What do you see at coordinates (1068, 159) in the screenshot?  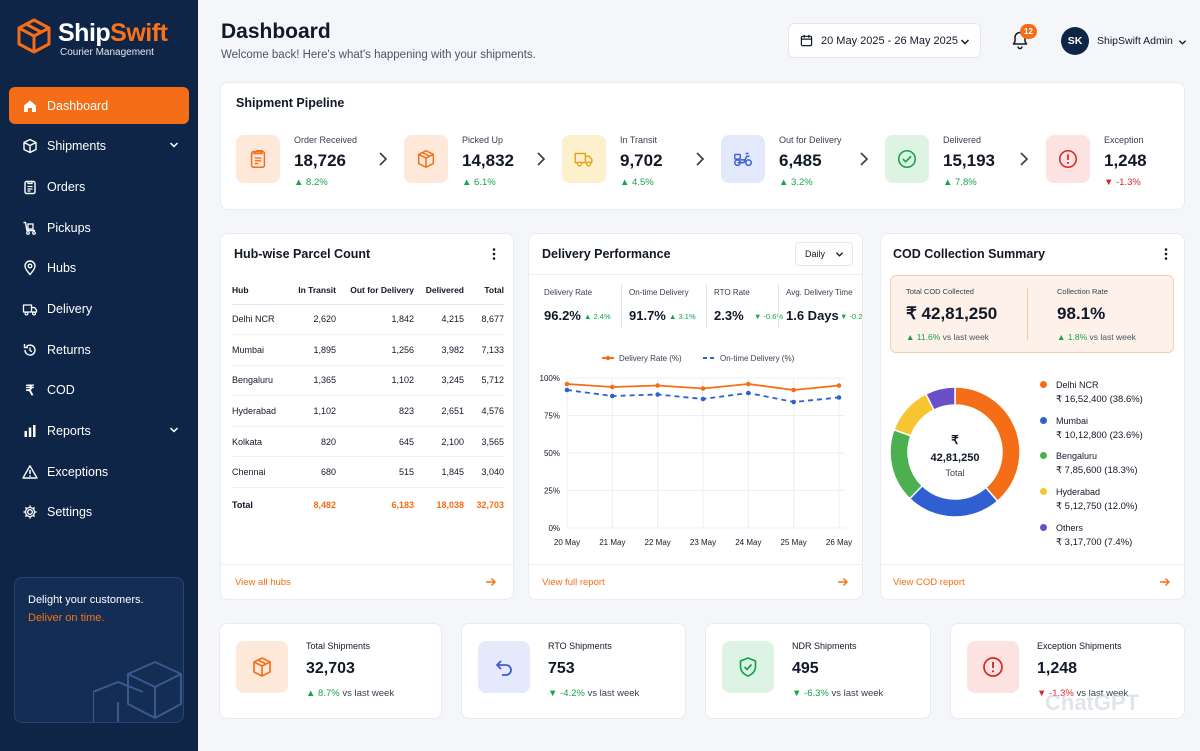 I see `alert-circle-icon` at bounding box center [1068, 159].